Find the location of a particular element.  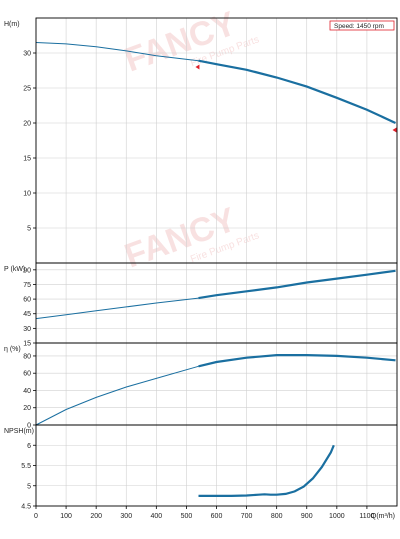

y-tick-label: 5.5 is located at coordinates (26, 466).